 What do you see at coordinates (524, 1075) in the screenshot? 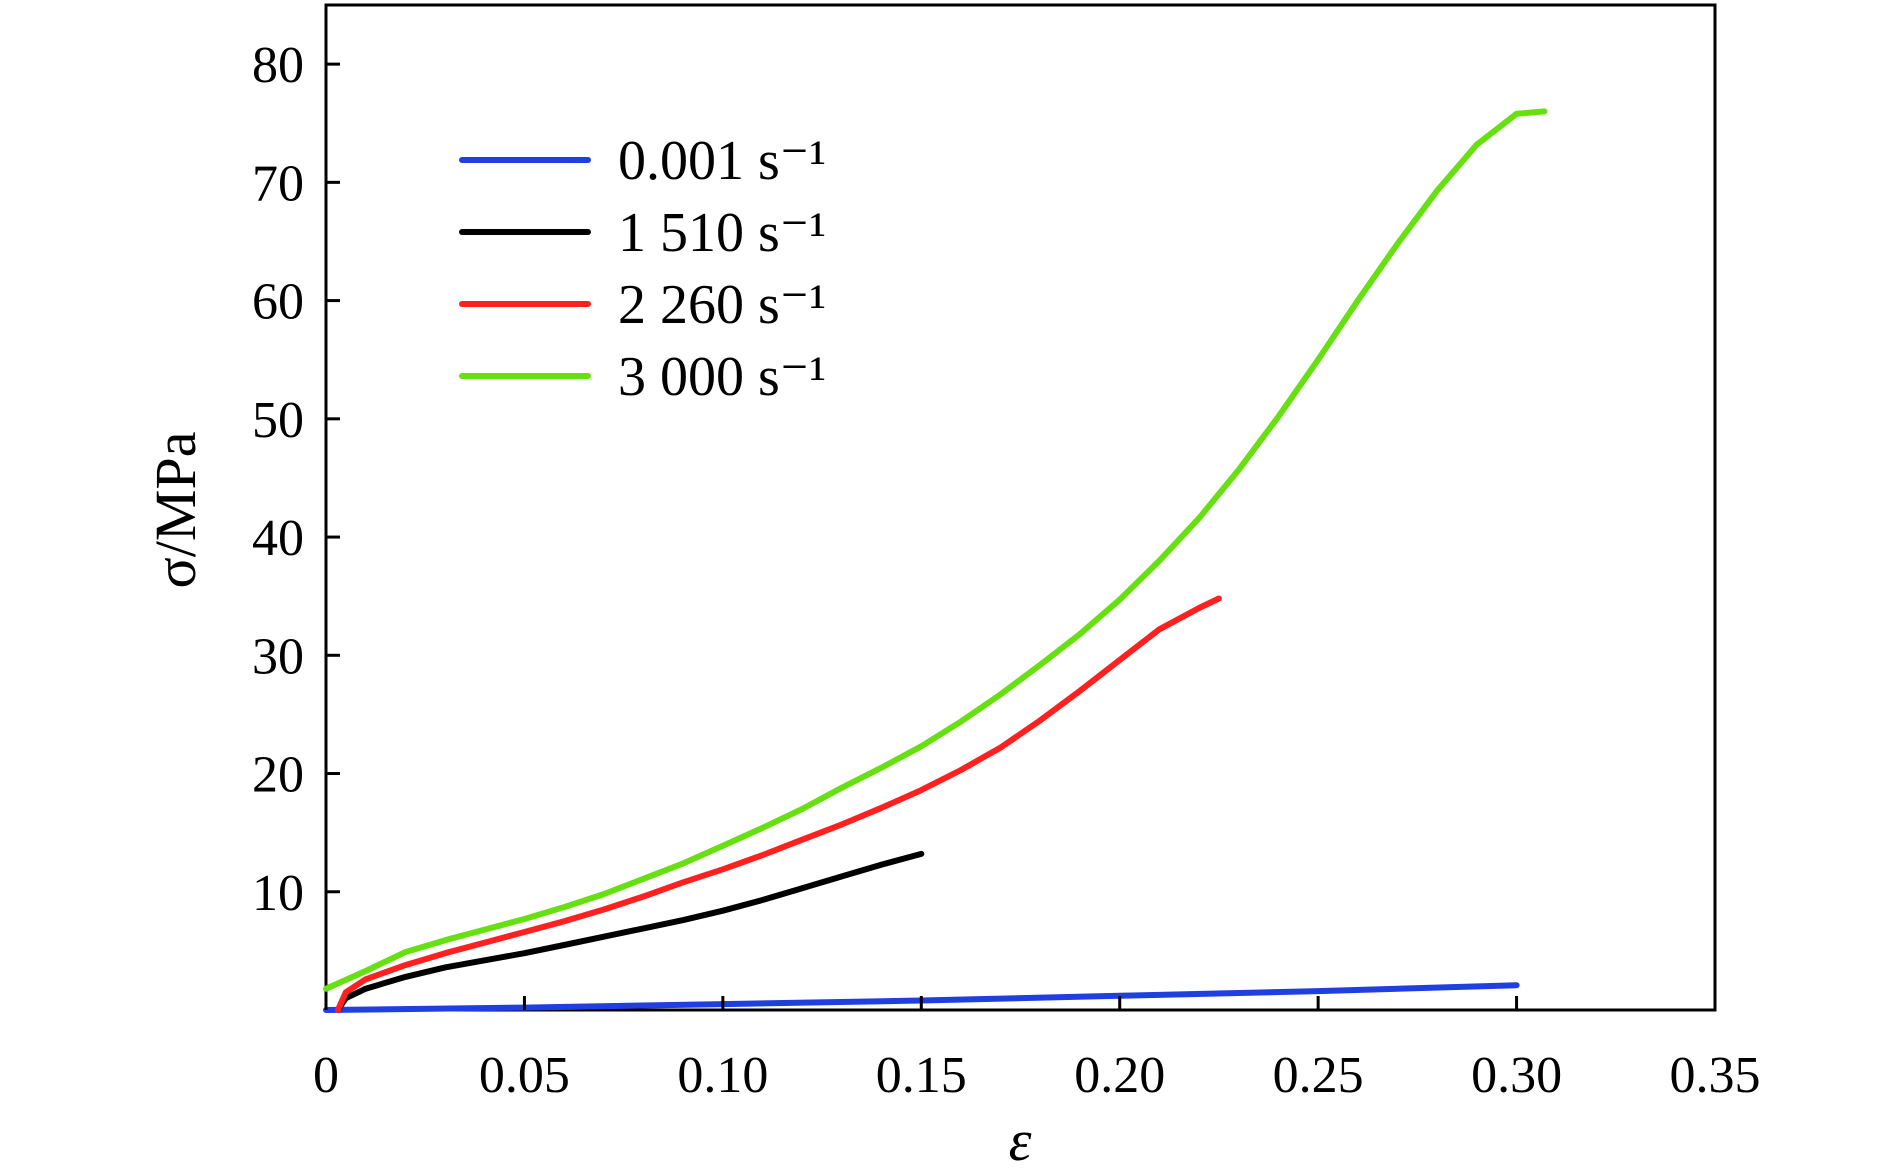
I see `x-tick-label: 0.05` at bounding box center [524, 1075].